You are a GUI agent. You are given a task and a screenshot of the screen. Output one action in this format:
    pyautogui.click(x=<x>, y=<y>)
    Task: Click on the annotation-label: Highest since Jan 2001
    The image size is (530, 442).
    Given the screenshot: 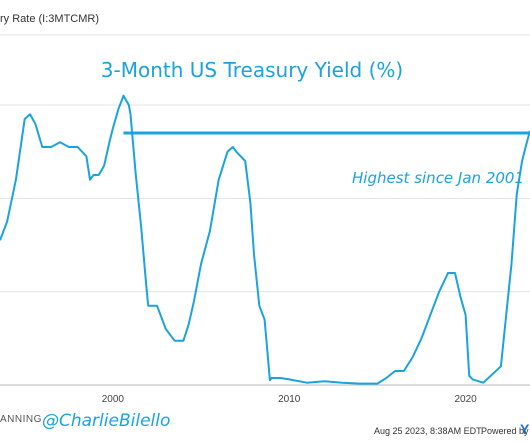 What is the action you would take?
    pyautogui.click(x=438, y=178)
    